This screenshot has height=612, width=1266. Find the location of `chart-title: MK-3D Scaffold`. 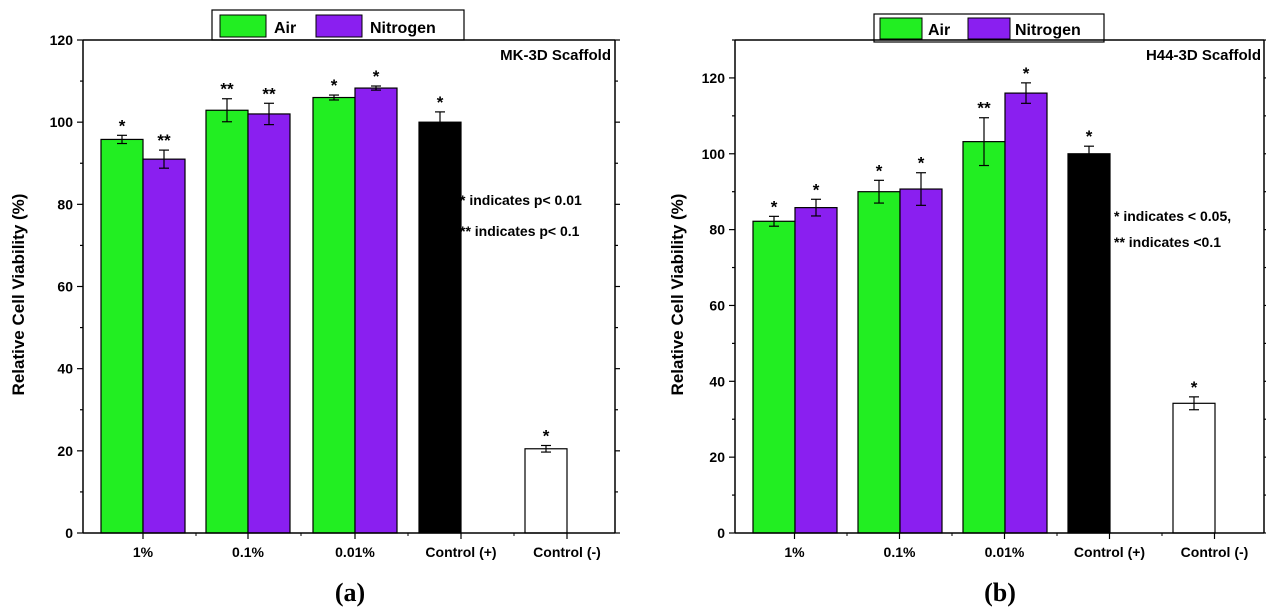

chart-title: MK-3D Scaffold is located at coordinates (555, 55).